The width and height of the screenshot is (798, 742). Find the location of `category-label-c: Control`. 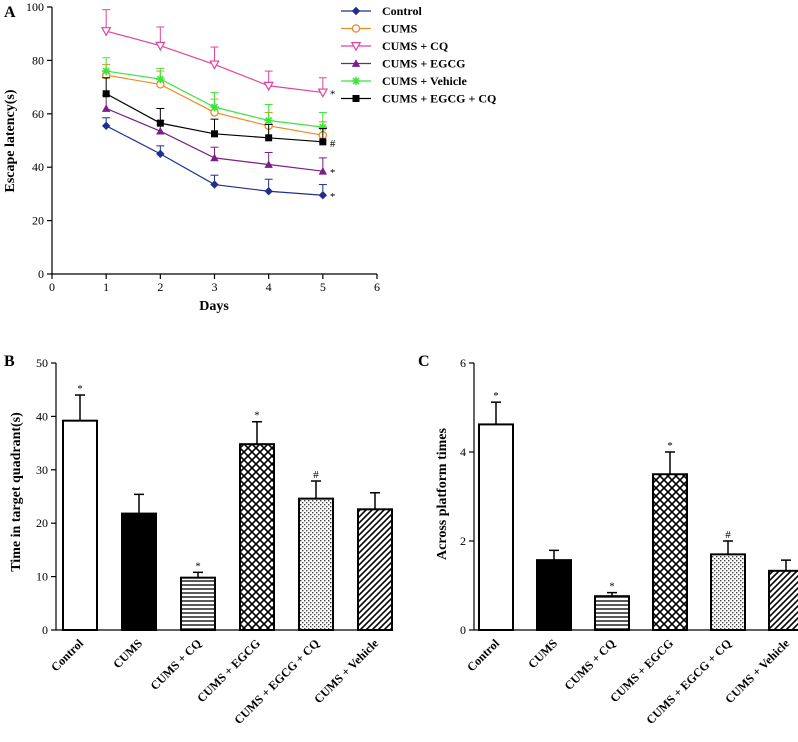

category-label-c: Control is located at coordinates (483, 655).